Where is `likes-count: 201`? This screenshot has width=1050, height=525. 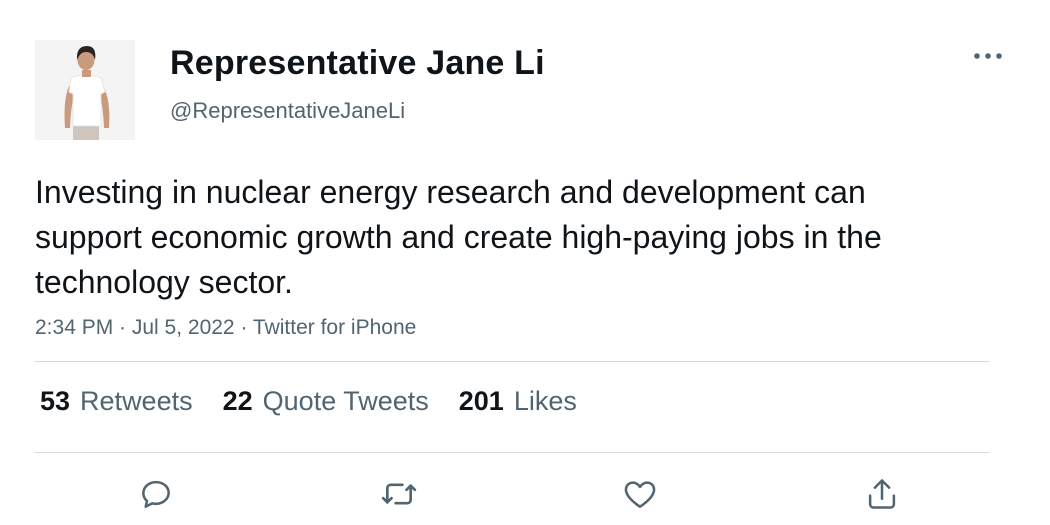
likes-count: 201 is located at coordinates (481, 401).